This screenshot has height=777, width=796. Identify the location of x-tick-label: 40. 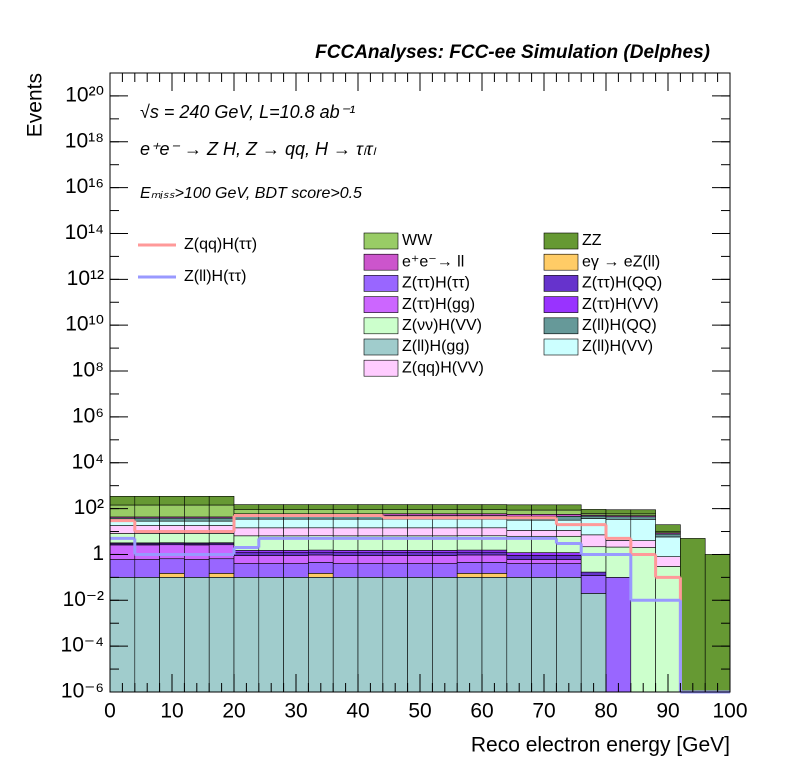
(357, 711).